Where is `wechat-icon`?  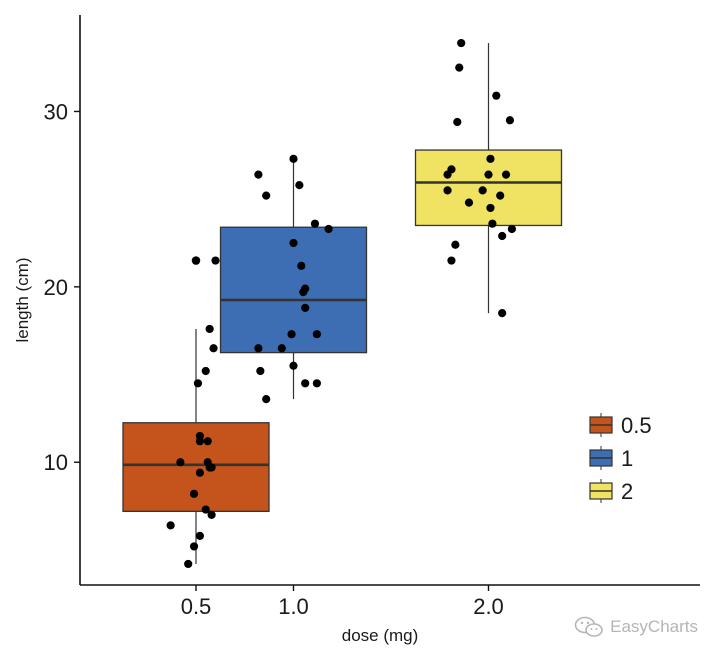
wechat-icon is located at coordinates (588, 626).